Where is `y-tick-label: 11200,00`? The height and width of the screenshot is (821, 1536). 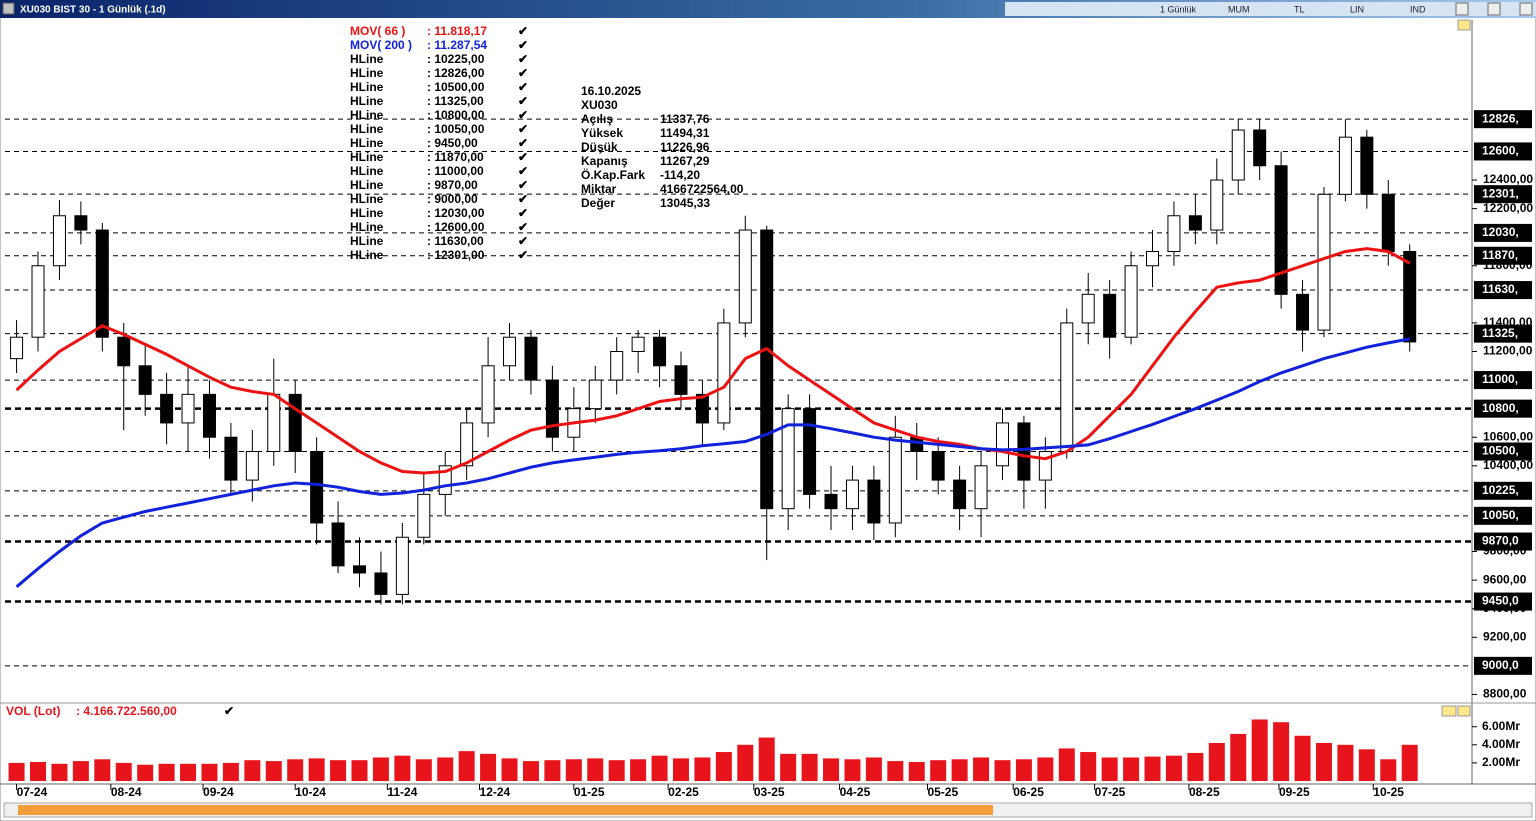
y-tick-label: 11200,00 is located at coordinates (1508, 351).